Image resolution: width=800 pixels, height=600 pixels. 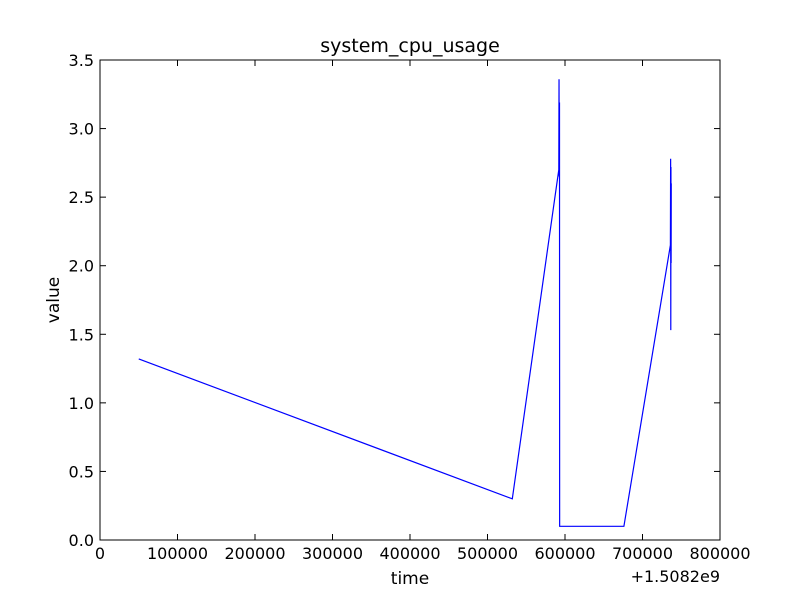 I want to click on chart-title: system_cpu_usage, so click(x=410, y=46).